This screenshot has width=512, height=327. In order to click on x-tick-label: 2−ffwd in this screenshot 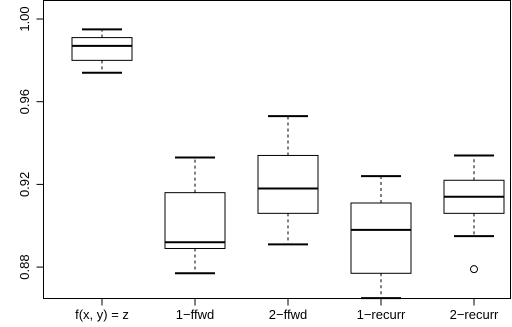, I will do `click(288, 314)`.